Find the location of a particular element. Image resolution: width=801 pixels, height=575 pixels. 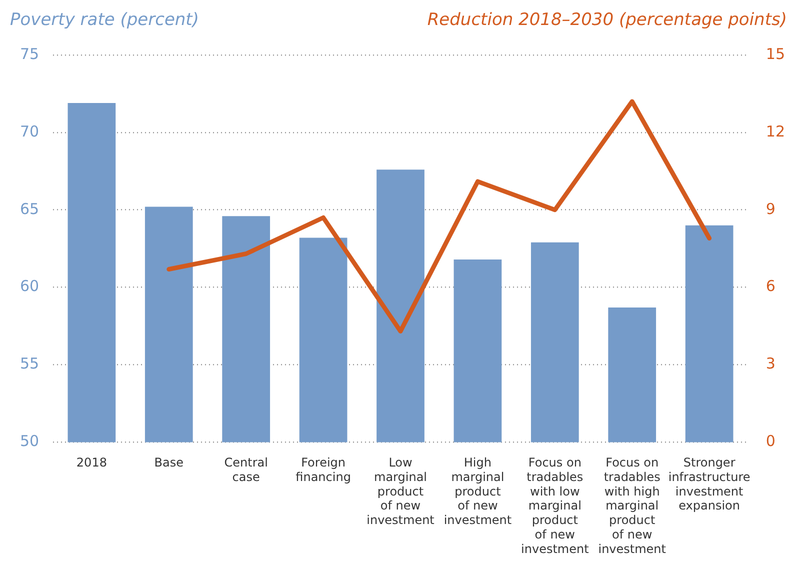

x-tick-label: 2018 is located at coordinates (91, 463).